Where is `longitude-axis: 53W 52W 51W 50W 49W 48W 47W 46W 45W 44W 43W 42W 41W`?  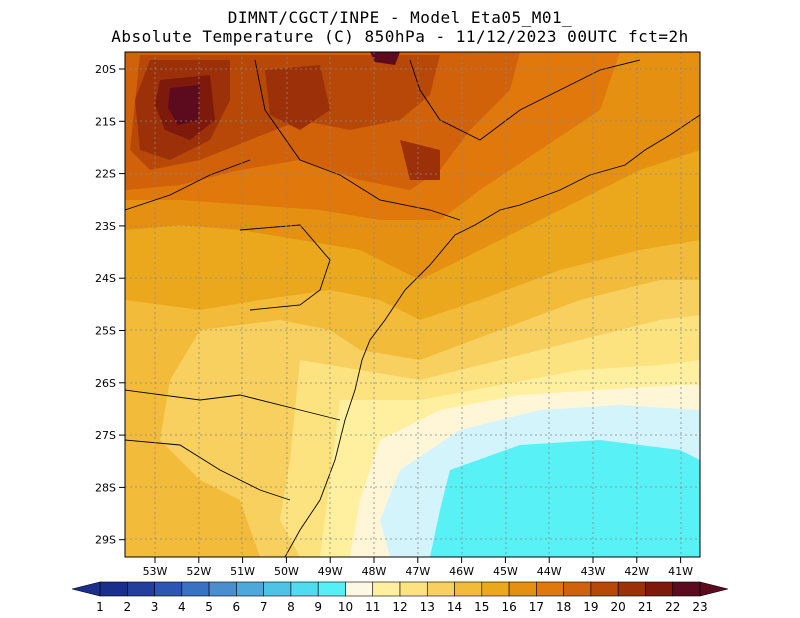
longitude-axis: 53W 52W 51W 50W 49W 48W 47W 46W 45W 44W 43W 42W 41W is located at coordinates (418, 567).